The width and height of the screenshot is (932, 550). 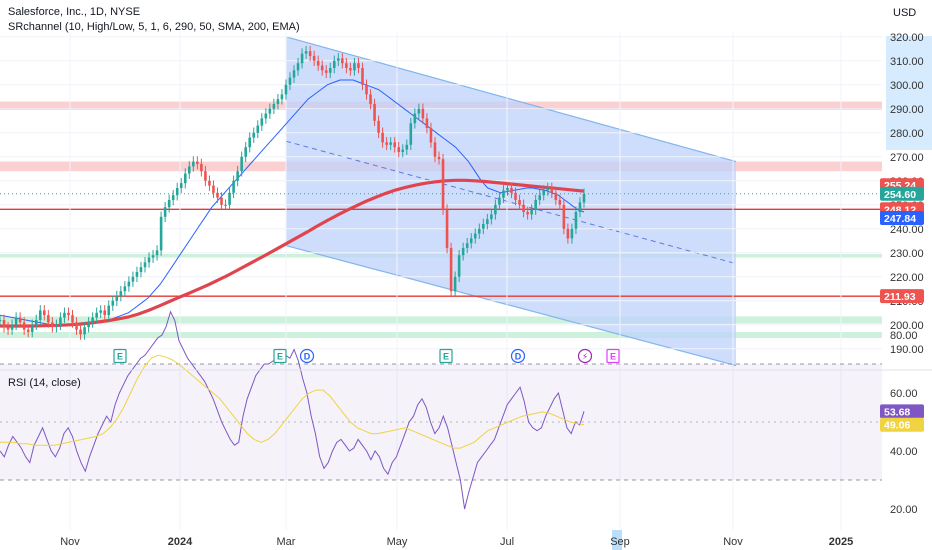 What do you see at coordinates (613, 356) in the screenshot?
I see `earnings-future-event-label: E` at bounding box center [613, 356].